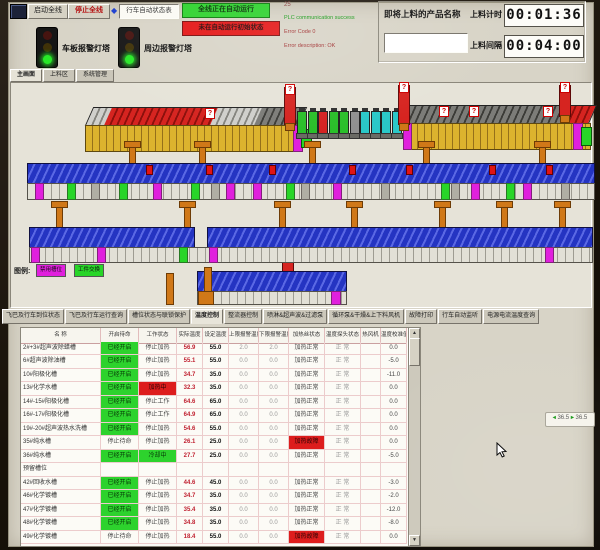  I want to click on table-cell-fan, so click(371, 429).